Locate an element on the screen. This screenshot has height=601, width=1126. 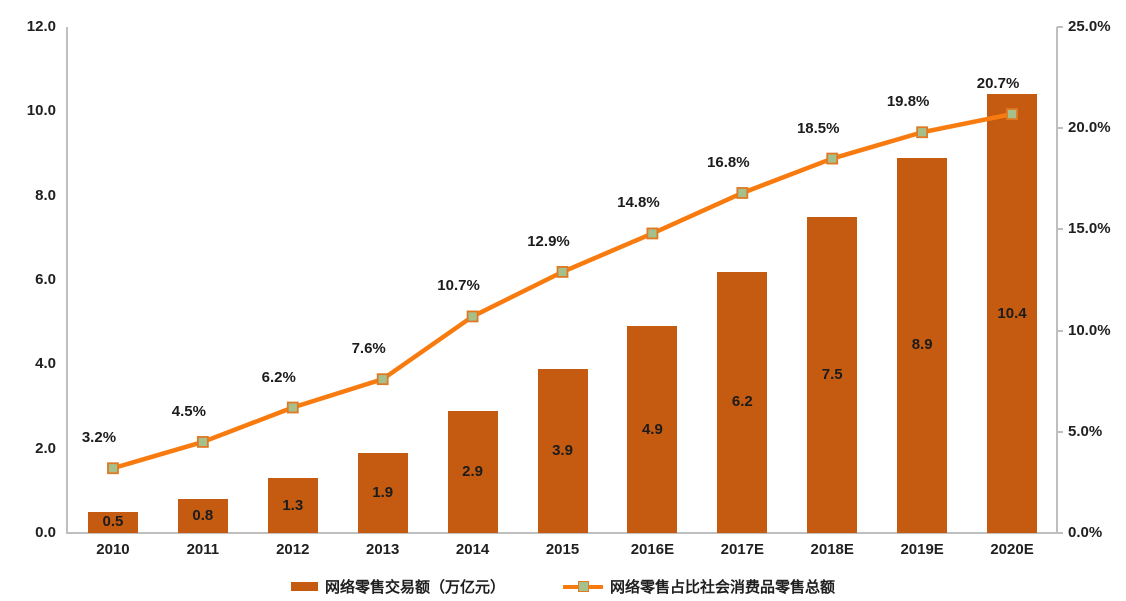
x-axis-label: 2018E is located at coordinates (832, 549).